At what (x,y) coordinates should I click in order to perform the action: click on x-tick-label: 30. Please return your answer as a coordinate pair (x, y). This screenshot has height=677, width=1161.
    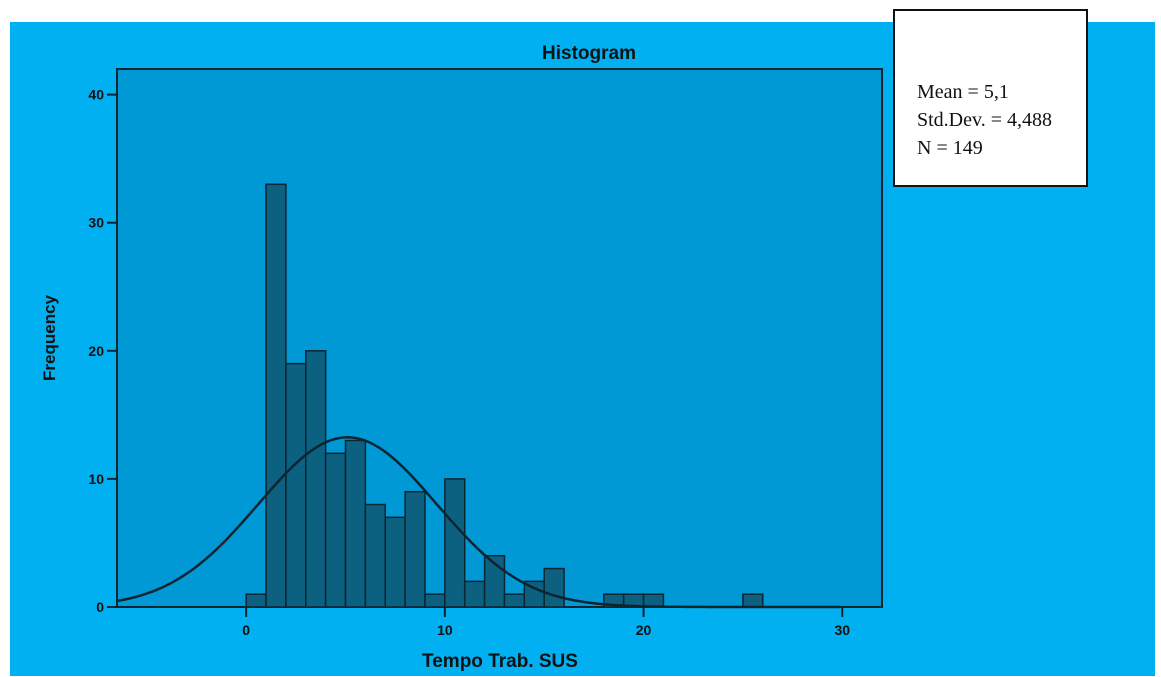
    Looking at the image, I should click on (842, 630).